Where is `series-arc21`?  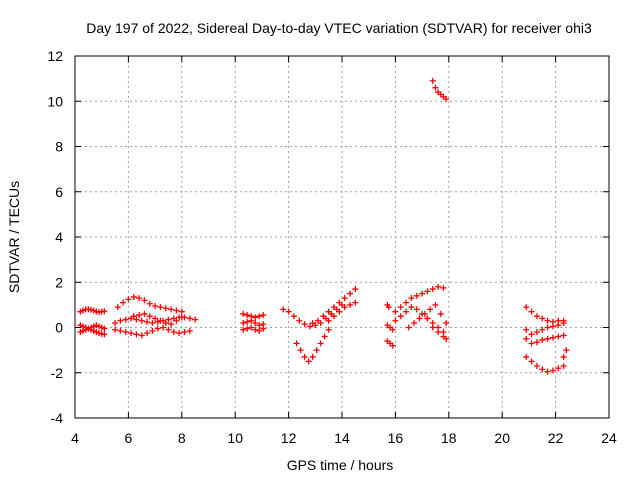 series-arc21 is located at coordinates (437, 328).